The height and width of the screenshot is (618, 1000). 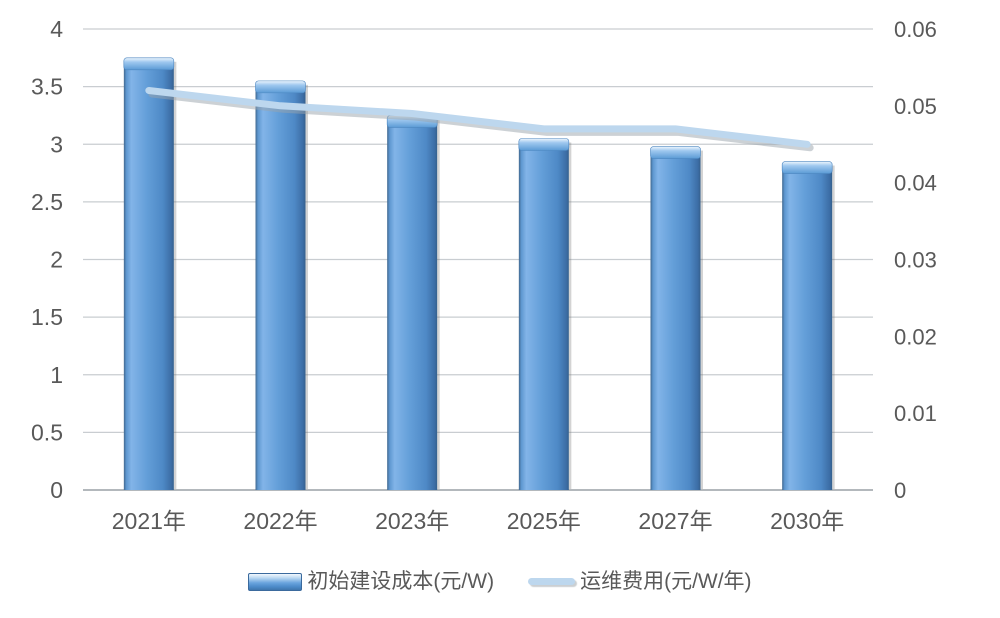 I want to click on left-axis-tick-label: 2, so click(x=56, y=260).